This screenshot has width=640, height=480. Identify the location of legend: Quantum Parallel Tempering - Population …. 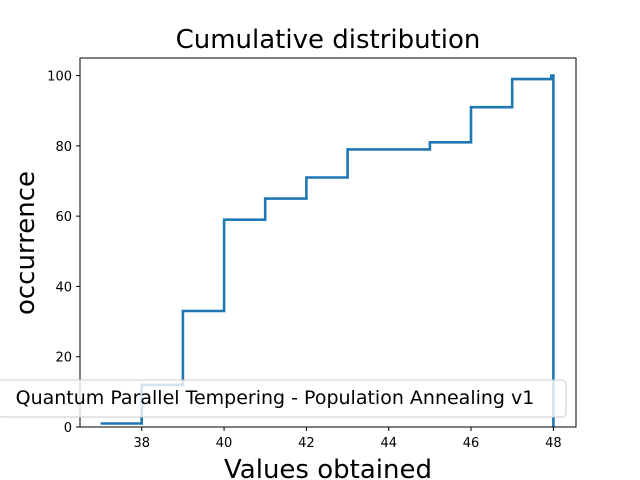
(283, 398).